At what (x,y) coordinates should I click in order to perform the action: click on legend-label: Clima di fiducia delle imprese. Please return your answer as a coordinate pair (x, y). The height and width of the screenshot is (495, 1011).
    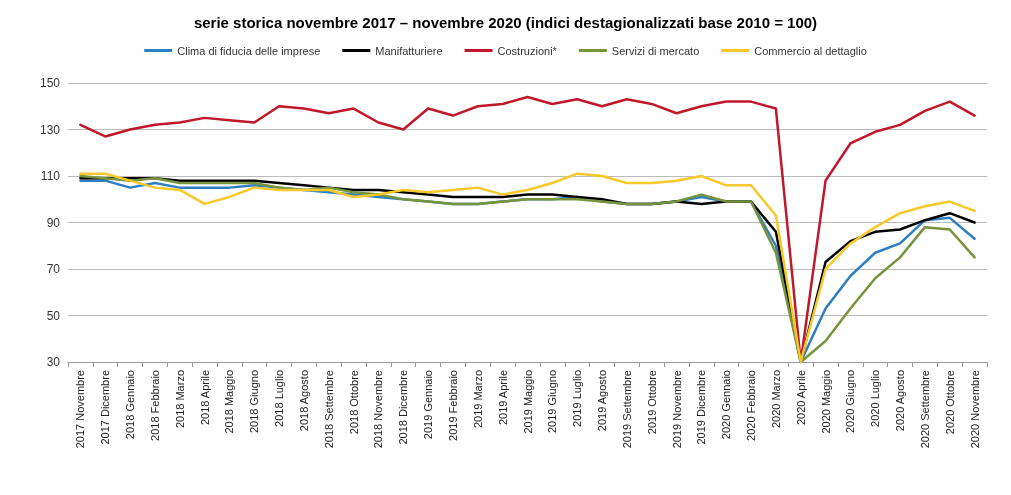
    Looking at the image, I should click on (249, 50).